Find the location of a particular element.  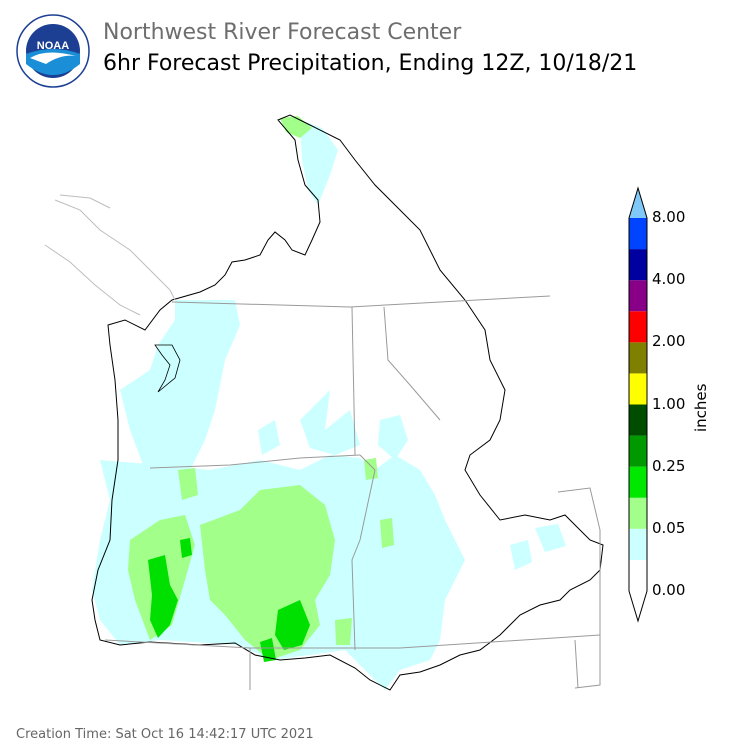

colorbar-tick-label: 2.00 is located at coordinates (669, 341).